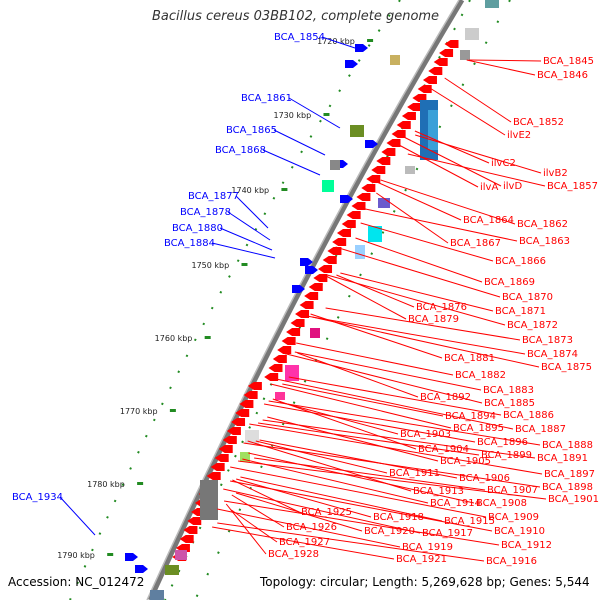 This screenshot has height=600, width=600. Describe the element at coordinates (540, 429) in the screenshot. I see `reverse-gene-label: BCA_1887` at that location.